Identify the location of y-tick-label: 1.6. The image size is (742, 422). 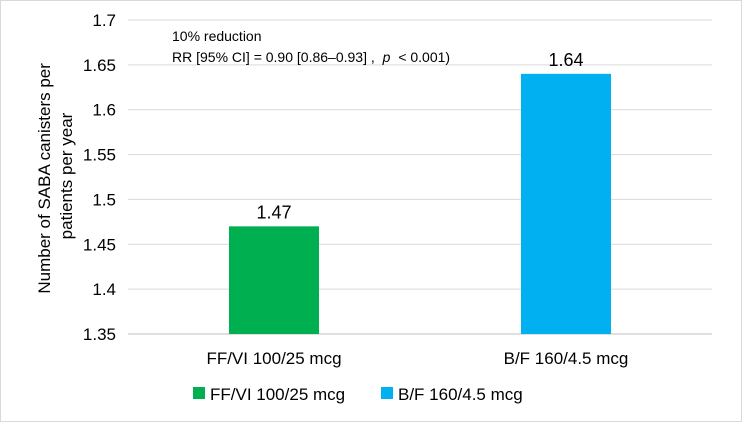
(104, 110).